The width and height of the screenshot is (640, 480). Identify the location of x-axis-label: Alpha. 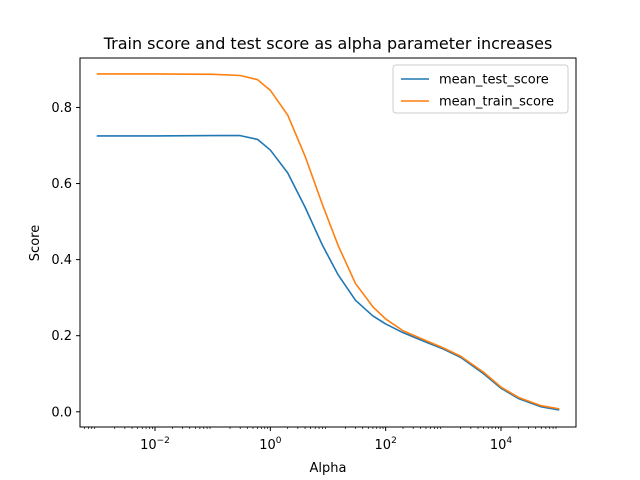
(328, 468).